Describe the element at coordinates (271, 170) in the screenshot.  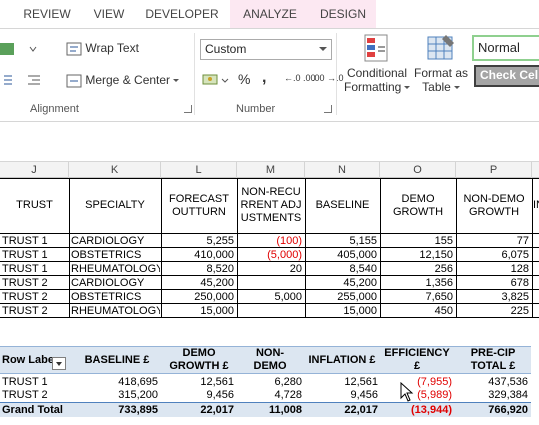
I see `column-header-m: M` at that location.